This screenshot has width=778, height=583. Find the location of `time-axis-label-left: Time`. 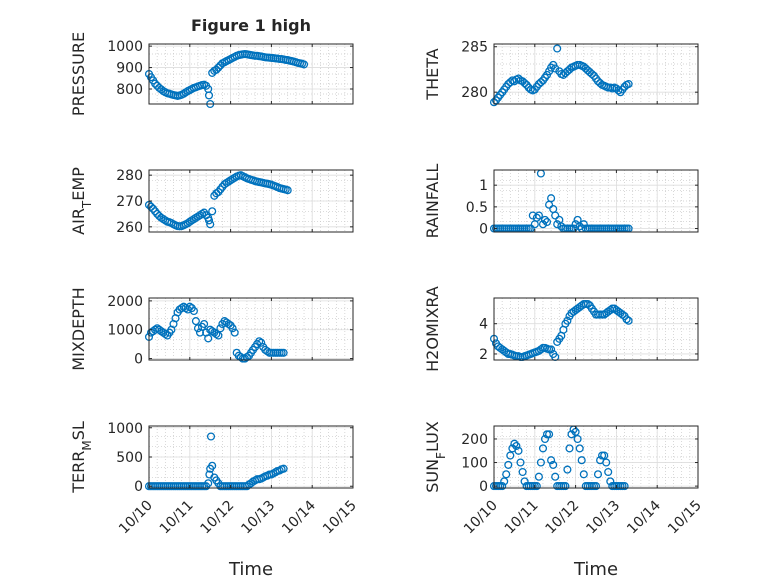

time-axis-label-left: Time is located at coordinates (250, 569).